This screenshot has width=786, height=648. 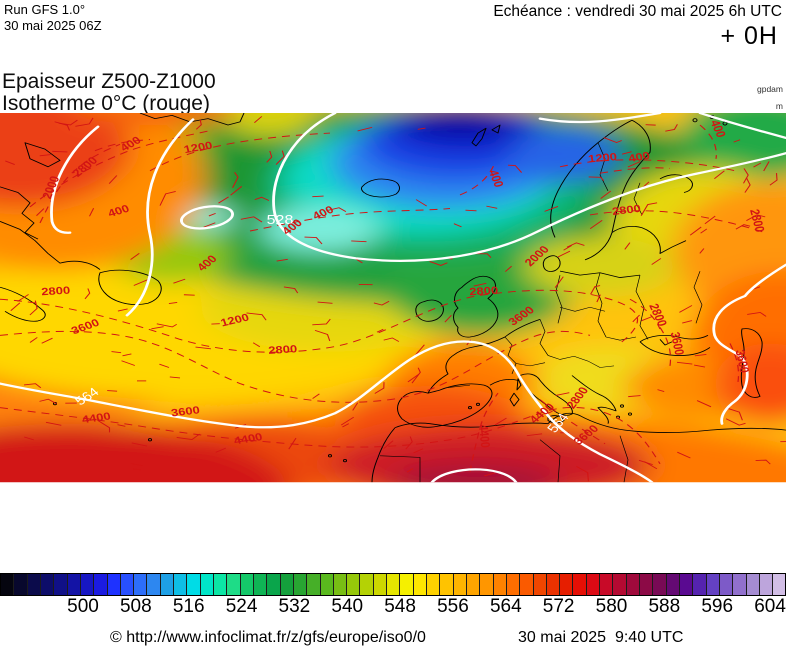 I want to click on colorbar-tick: 540, so click(x=347, y=606).